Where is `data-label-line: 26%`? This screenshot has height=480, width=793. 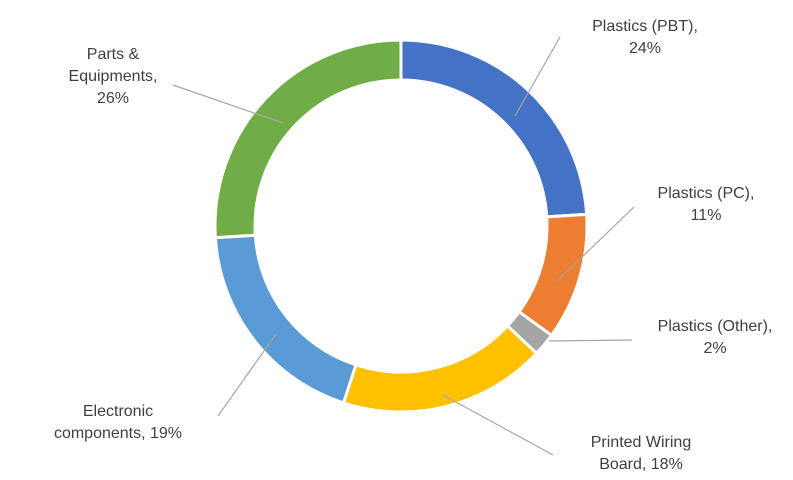 data-label-line: 26% is located at coordinates (113, 98).